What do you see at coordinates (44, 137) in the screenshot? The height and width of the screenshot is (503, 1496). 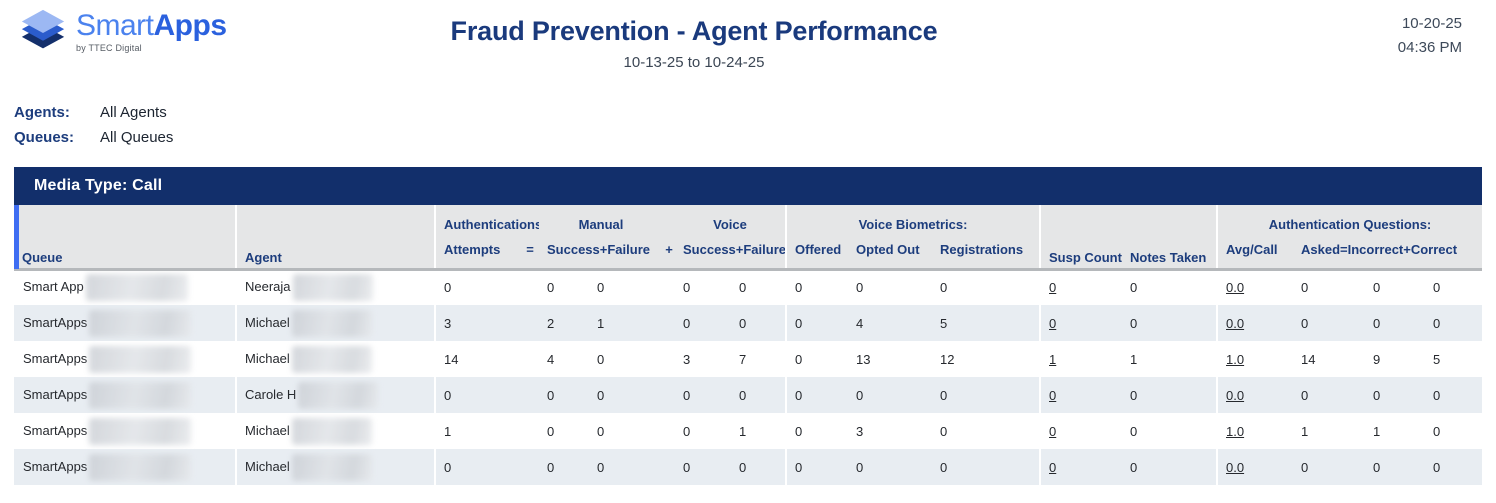 I see `queues-filter-label: Queues:` at bounding box center [44, 137].